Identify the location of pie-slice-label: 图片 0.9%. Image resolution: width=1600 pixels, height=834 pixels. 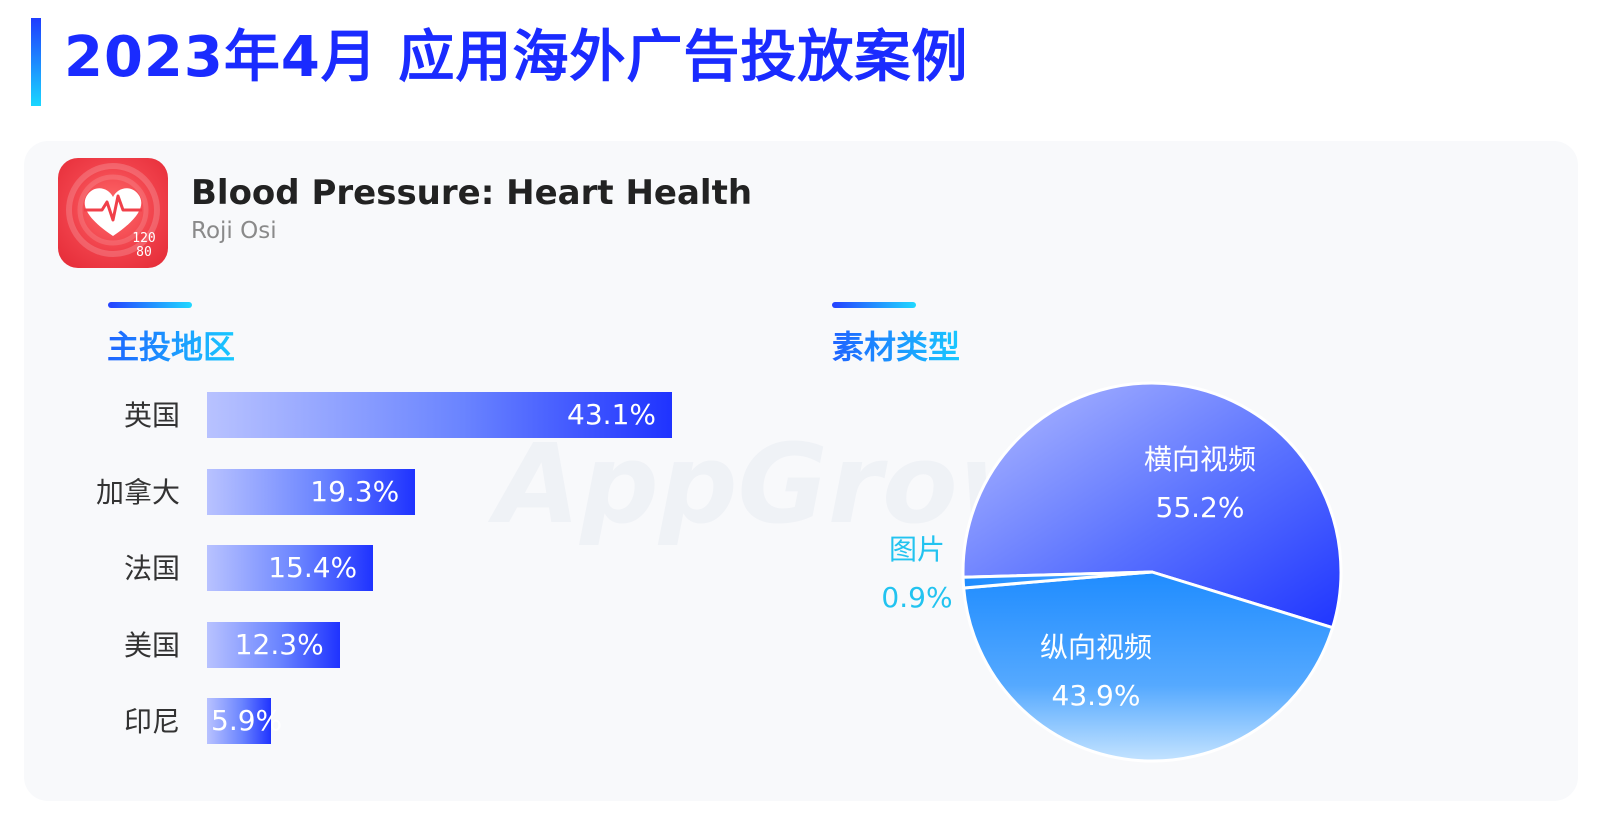
(917, 574).